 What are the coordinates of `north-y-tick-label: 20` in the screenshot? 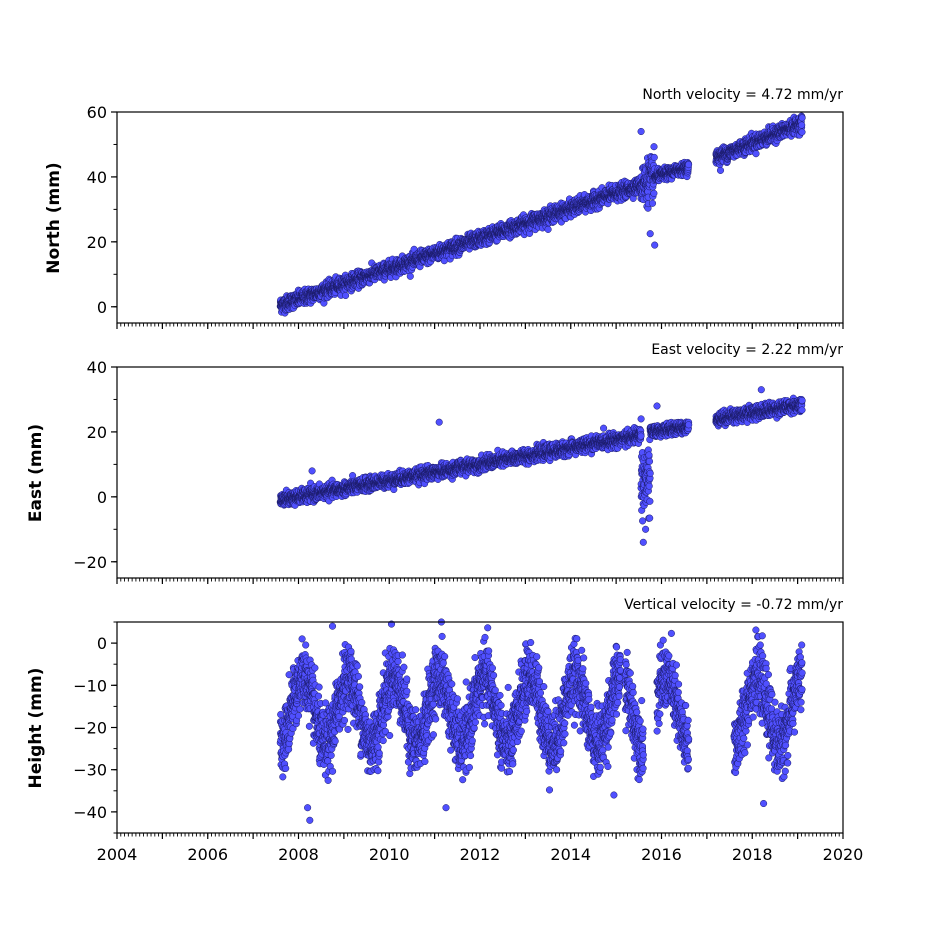 It's located at (97, 242).